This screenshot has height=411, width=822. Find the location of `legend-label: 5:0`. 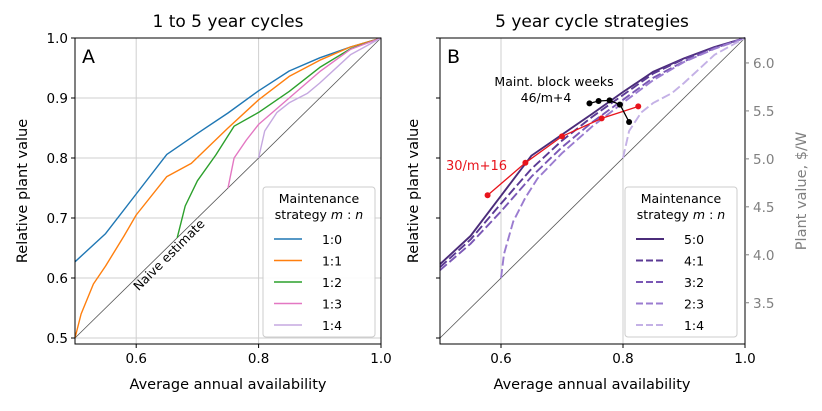

legend-label: 5:0 is located at coordinates (694, 239).